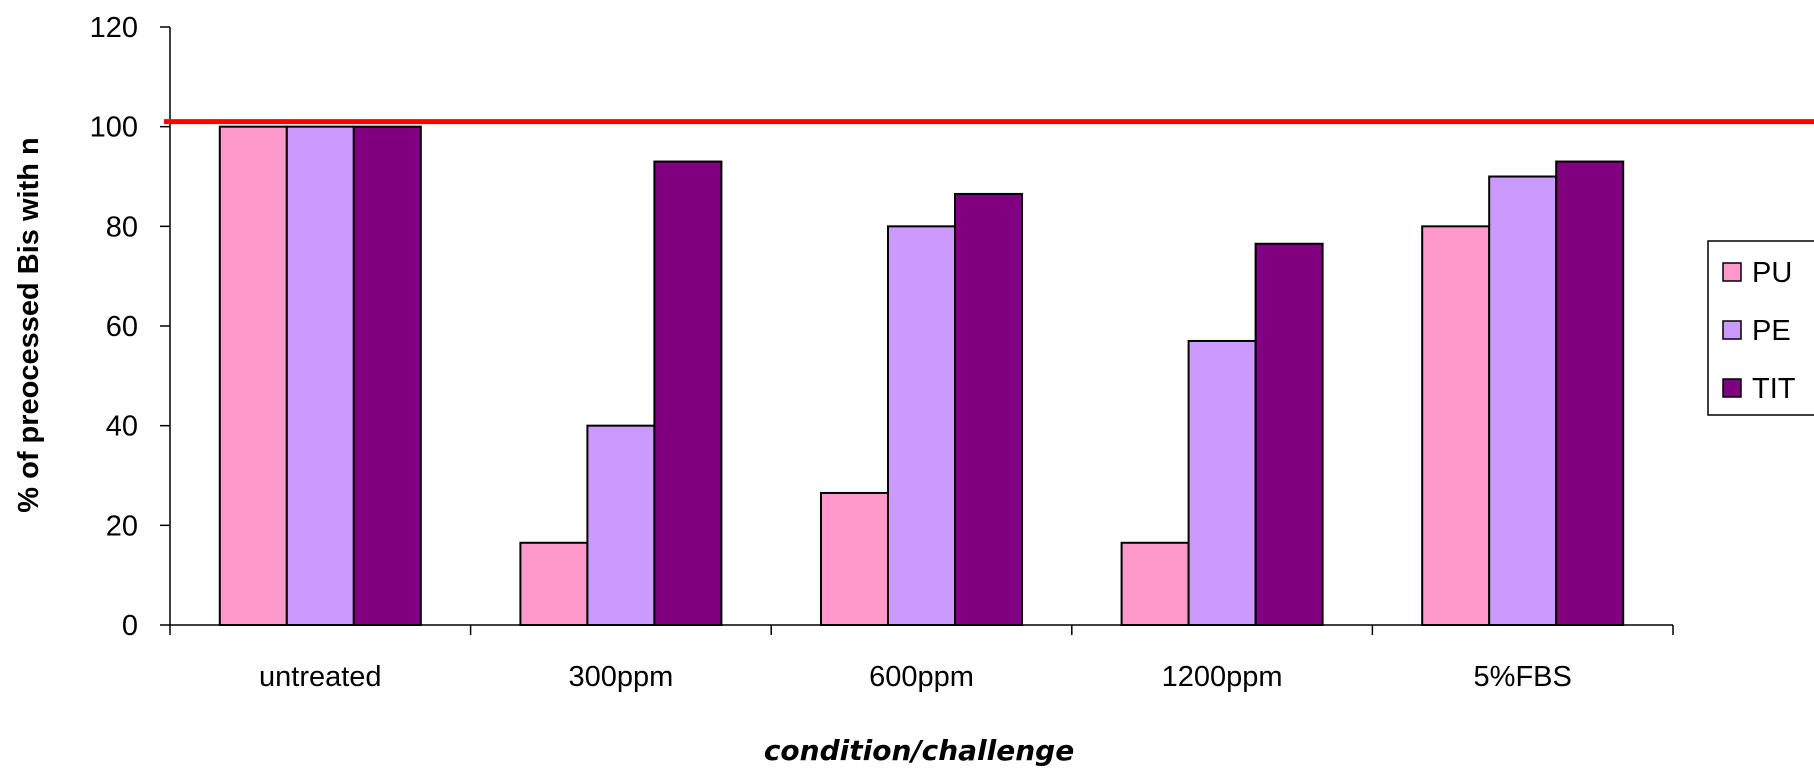  I want to click on legend-swatch-pe, so click(1732, 330).